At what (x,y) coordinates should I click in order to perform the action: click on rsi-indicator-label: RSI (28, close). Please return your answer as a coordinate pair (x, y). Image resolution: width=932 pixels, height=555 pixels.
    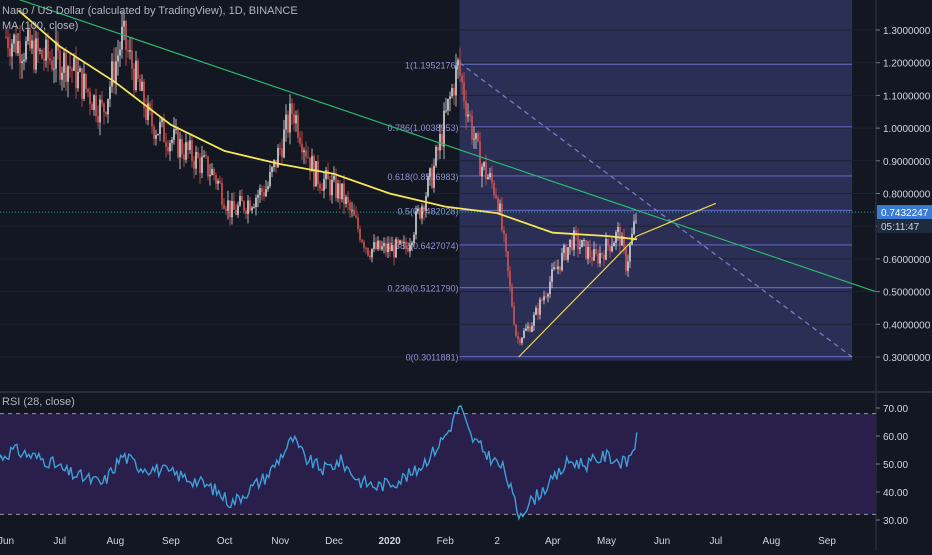
    Looking at the image, I should click on (38, 402).